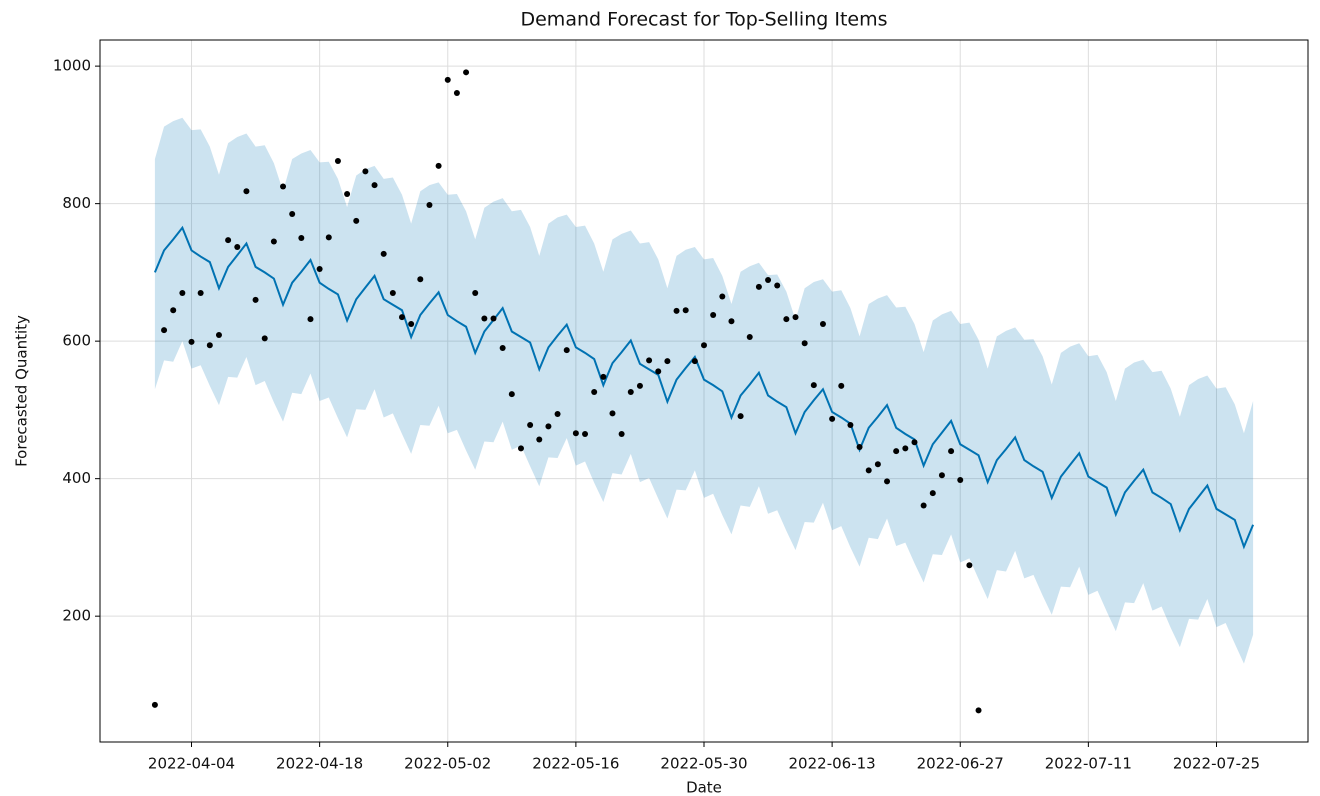 The image size is (1320, 796). I want to click on x-tick-label: 2022-05-16, so click(575, 764).